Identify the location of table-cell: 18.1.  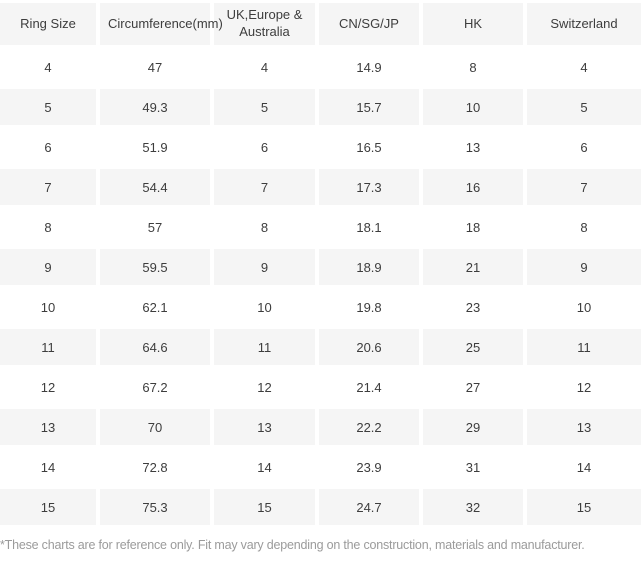
(368, 228).